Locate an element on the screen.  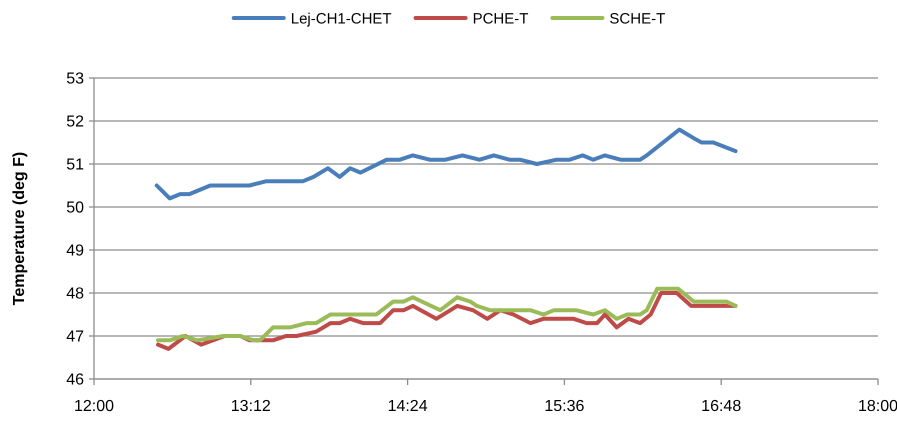
y-tick-label: 51 is located at coordinates (75, 165).